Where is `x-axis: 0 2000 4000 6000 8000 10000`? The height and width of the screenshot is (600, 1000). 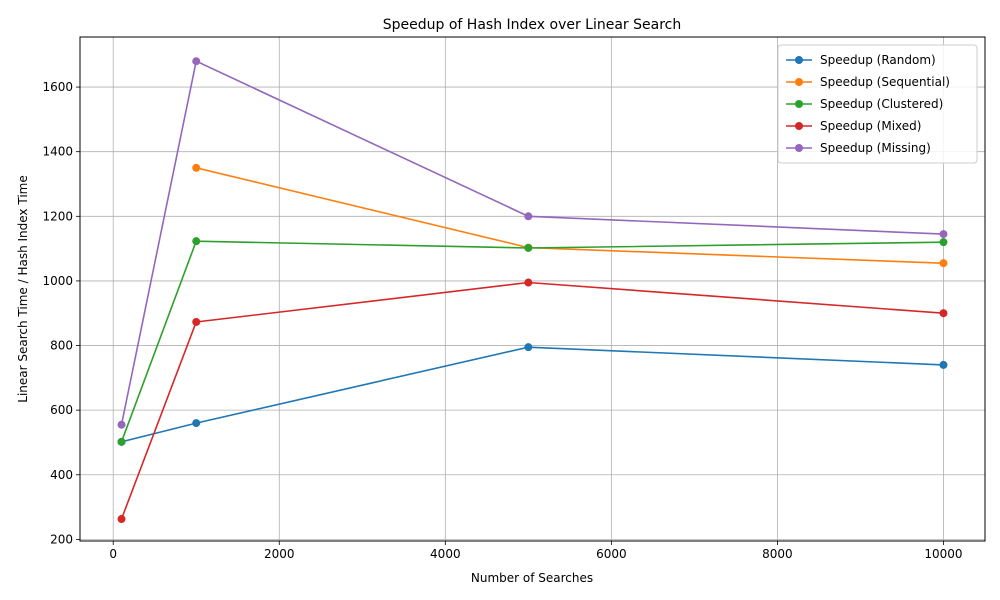
x-axis: 0 2000 4000 6000 8000 10000 is located at coordinates (536, 551).